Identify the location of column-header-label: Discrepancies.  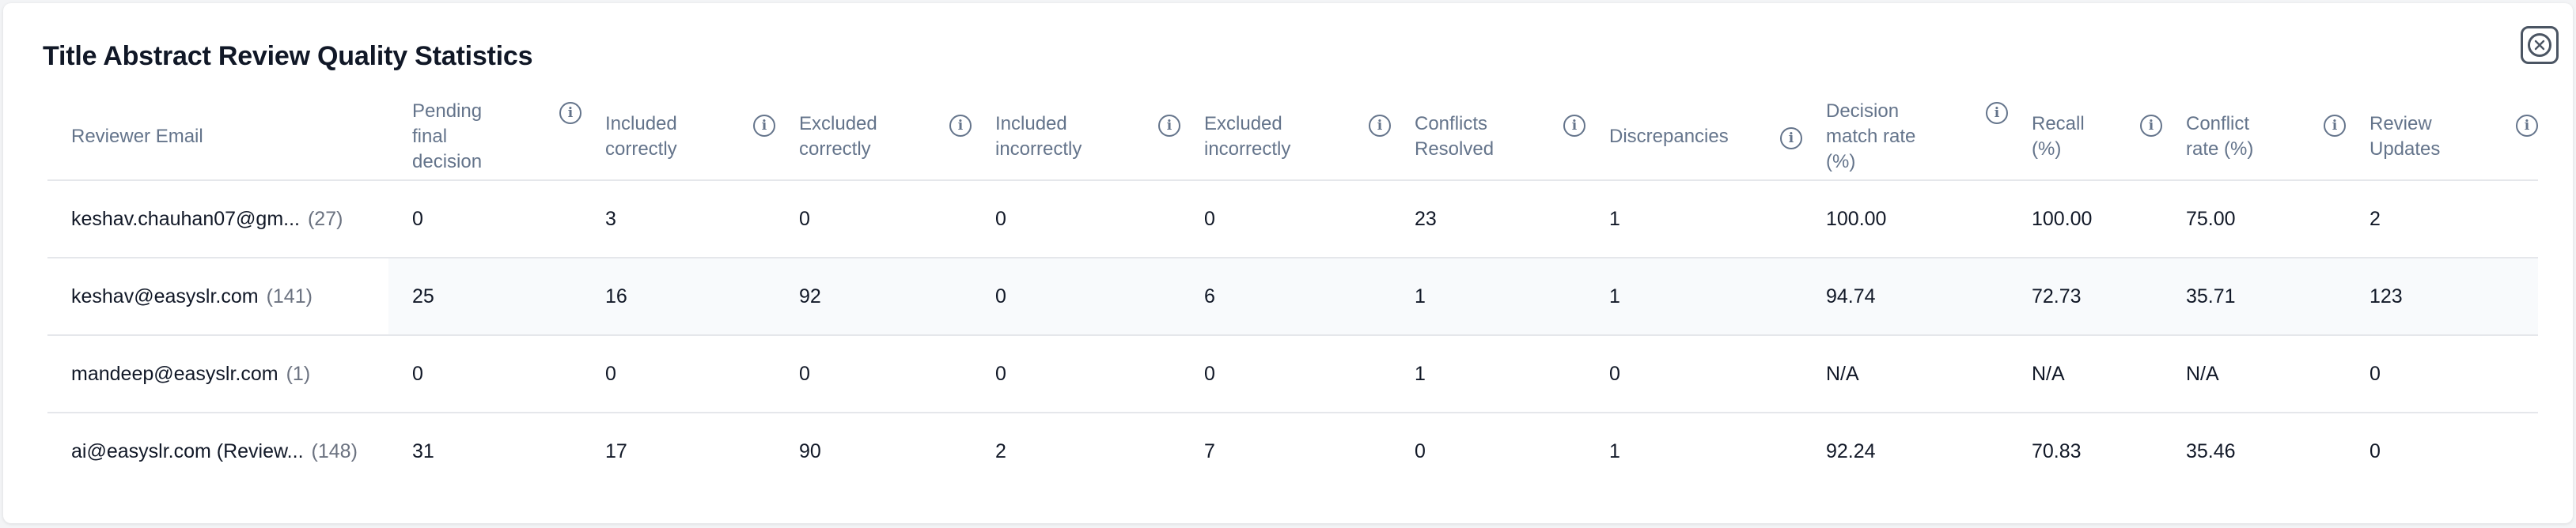
(1669, 136).